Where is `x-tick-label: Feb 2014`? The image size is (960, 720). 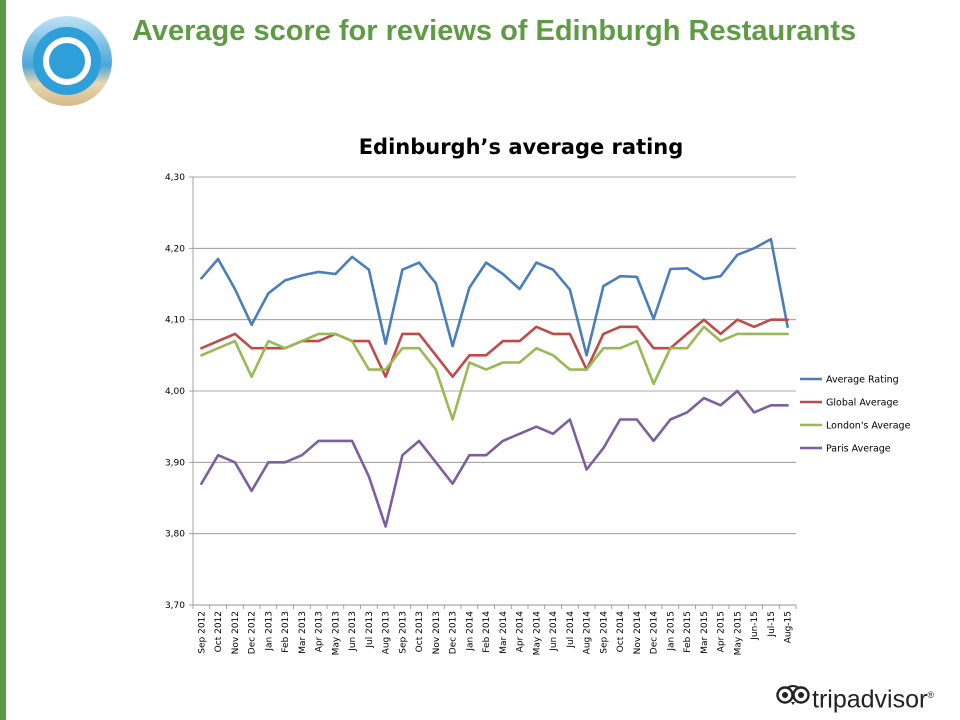
x-tick-label: Feb 2014 is located at coordinates (487, 632).